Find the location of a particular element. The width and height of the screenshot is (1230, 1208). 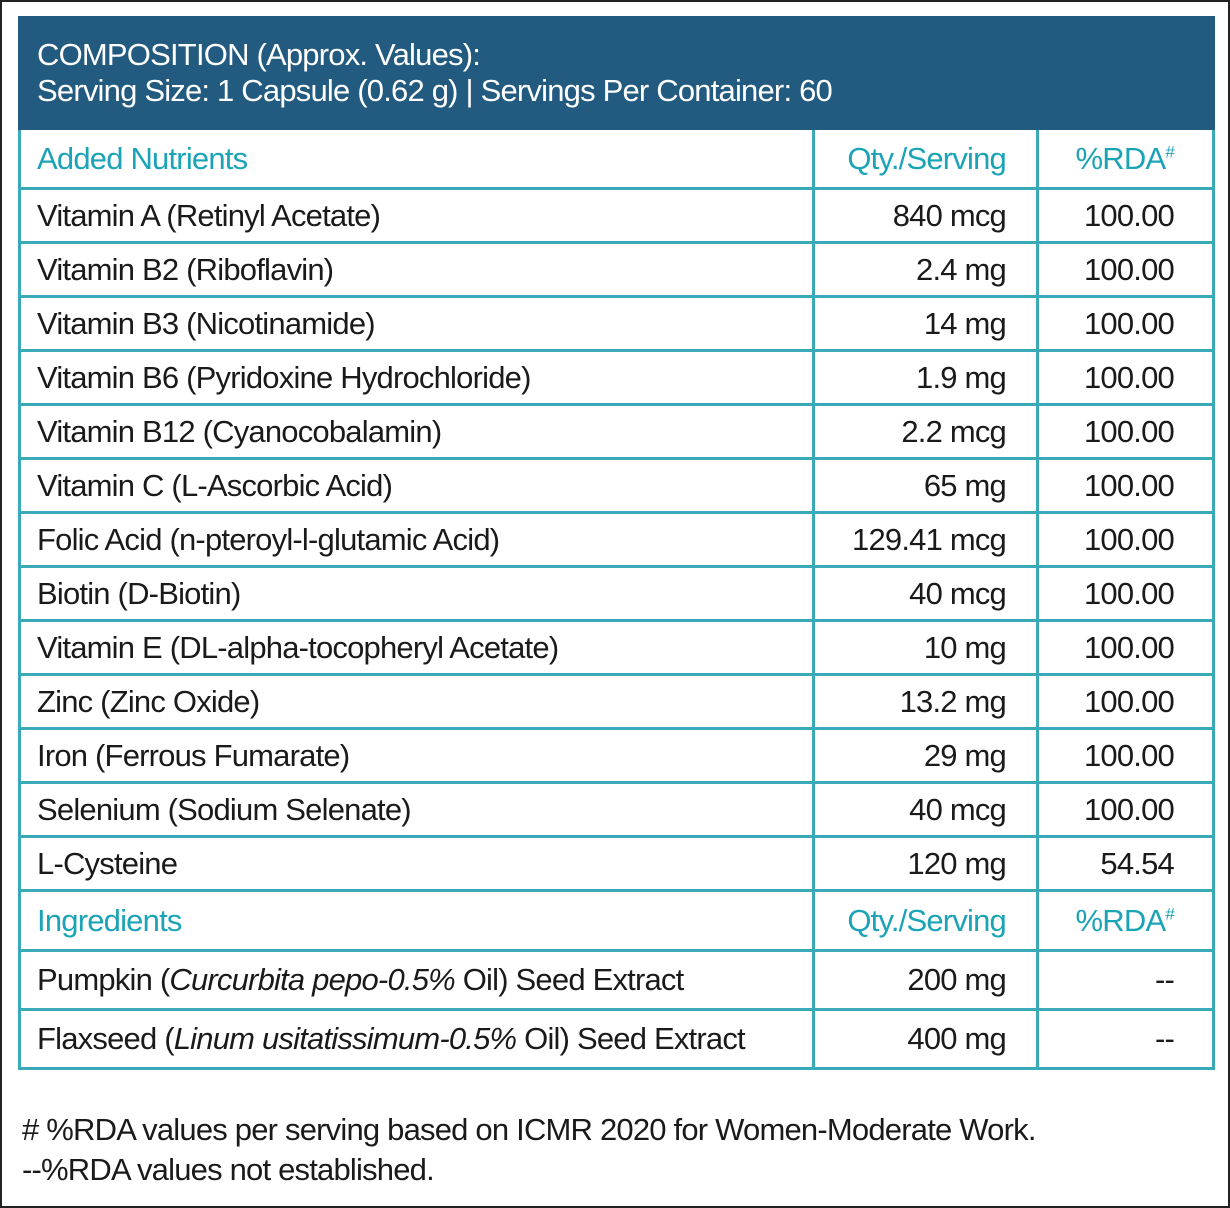

name-part: Vitamin B3 (Nicotinamide) is located at coordinates (206, 323).